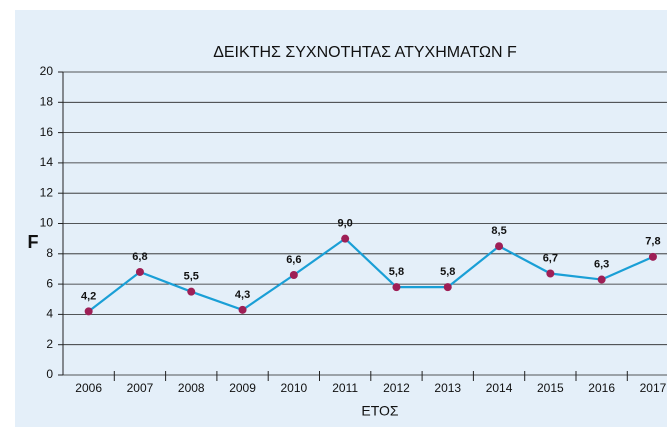  What do you see at coordinates (447, 388) in the screenshot?
I see `x-tick-label: 2013` at bounding box center [447, 388].